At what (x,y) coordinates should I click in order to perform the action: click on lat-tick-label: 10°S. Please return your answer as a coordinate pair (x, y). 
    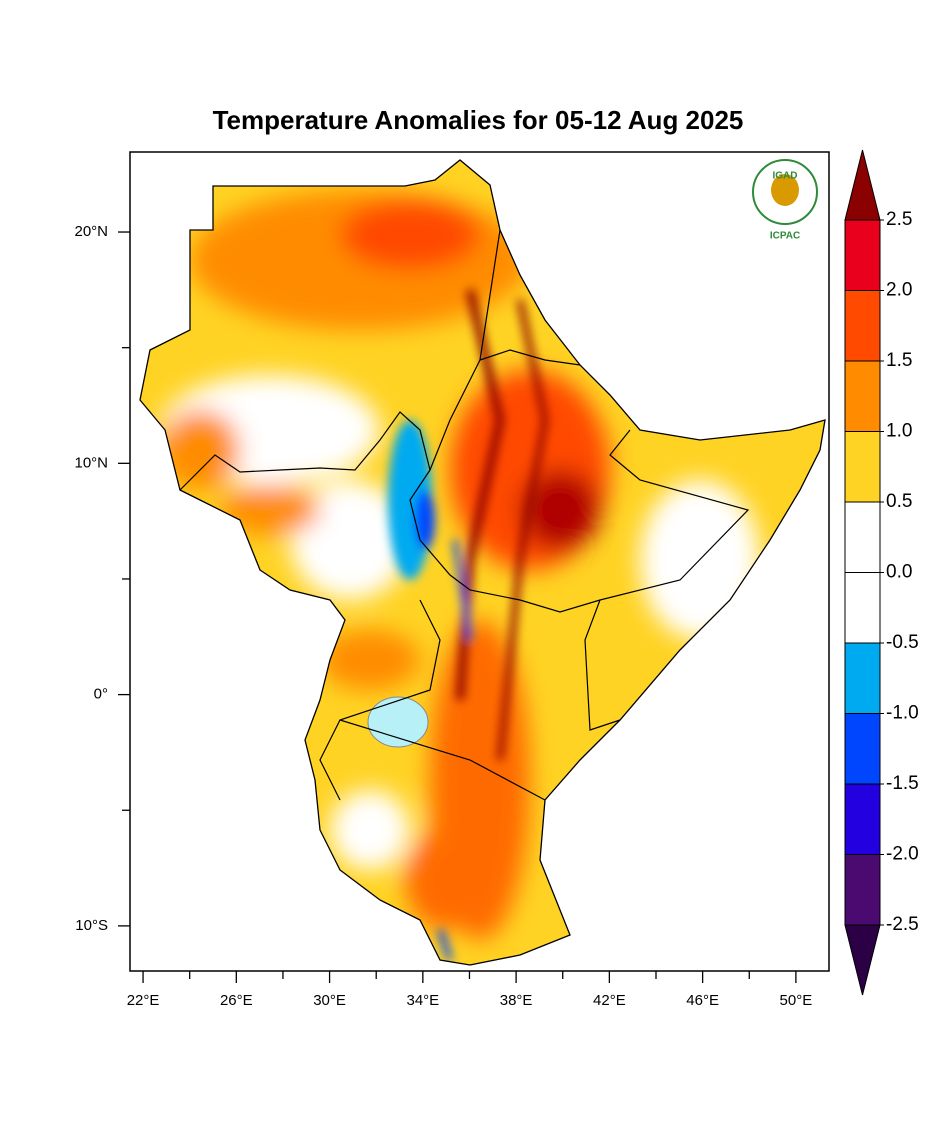
    Looking at the image, I should click on (91, 925).